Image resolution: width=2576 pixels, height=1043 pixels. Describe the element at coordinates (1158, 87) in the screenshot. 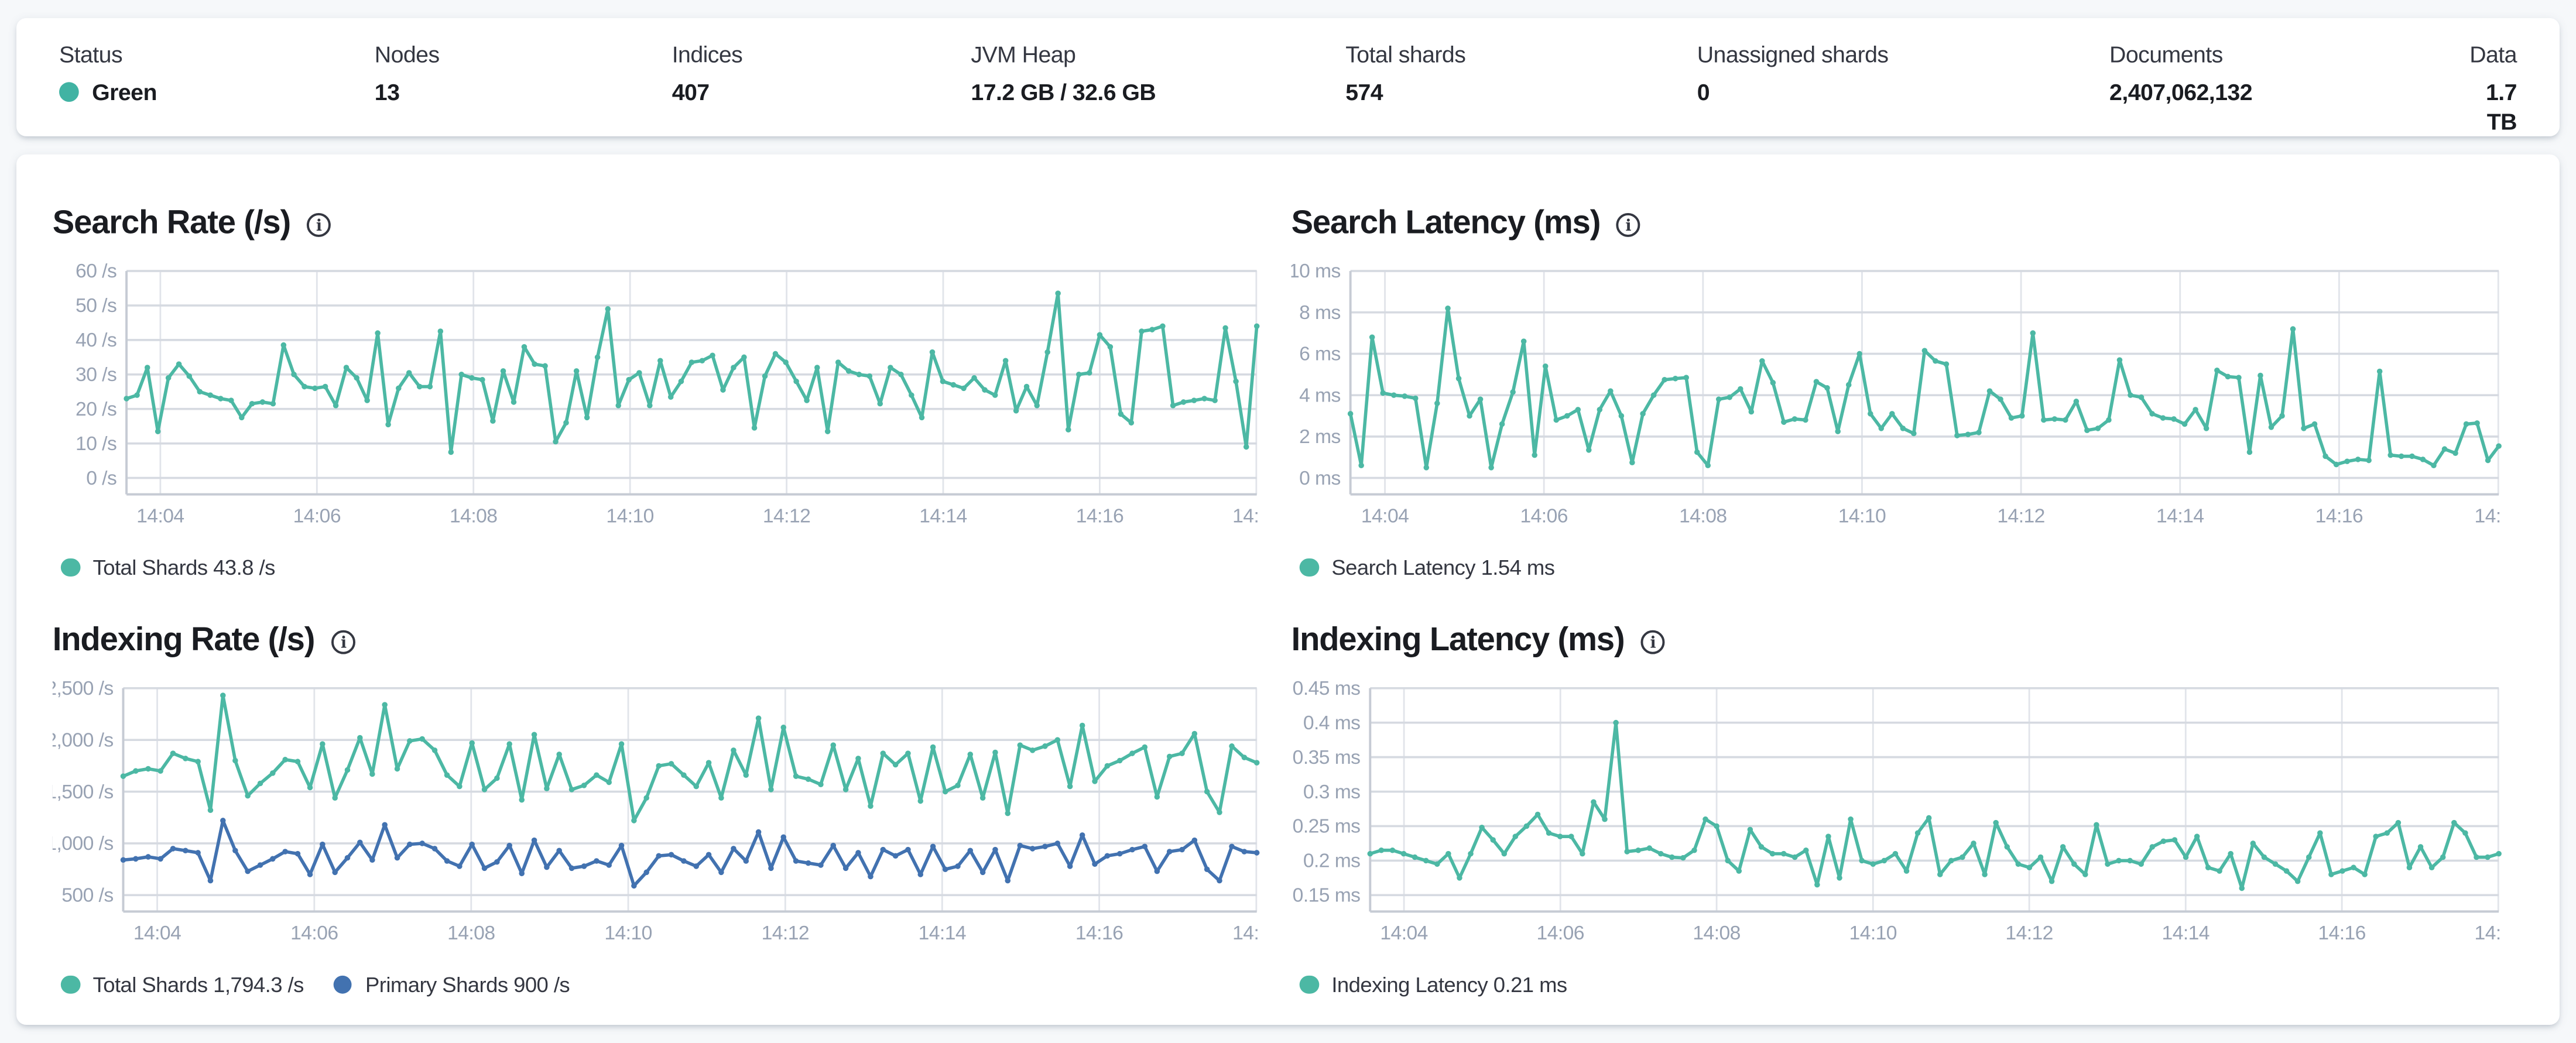

I see `stat-jvm-heap: JVM Heap 17.2 GB / 32.6 GB` at that location.